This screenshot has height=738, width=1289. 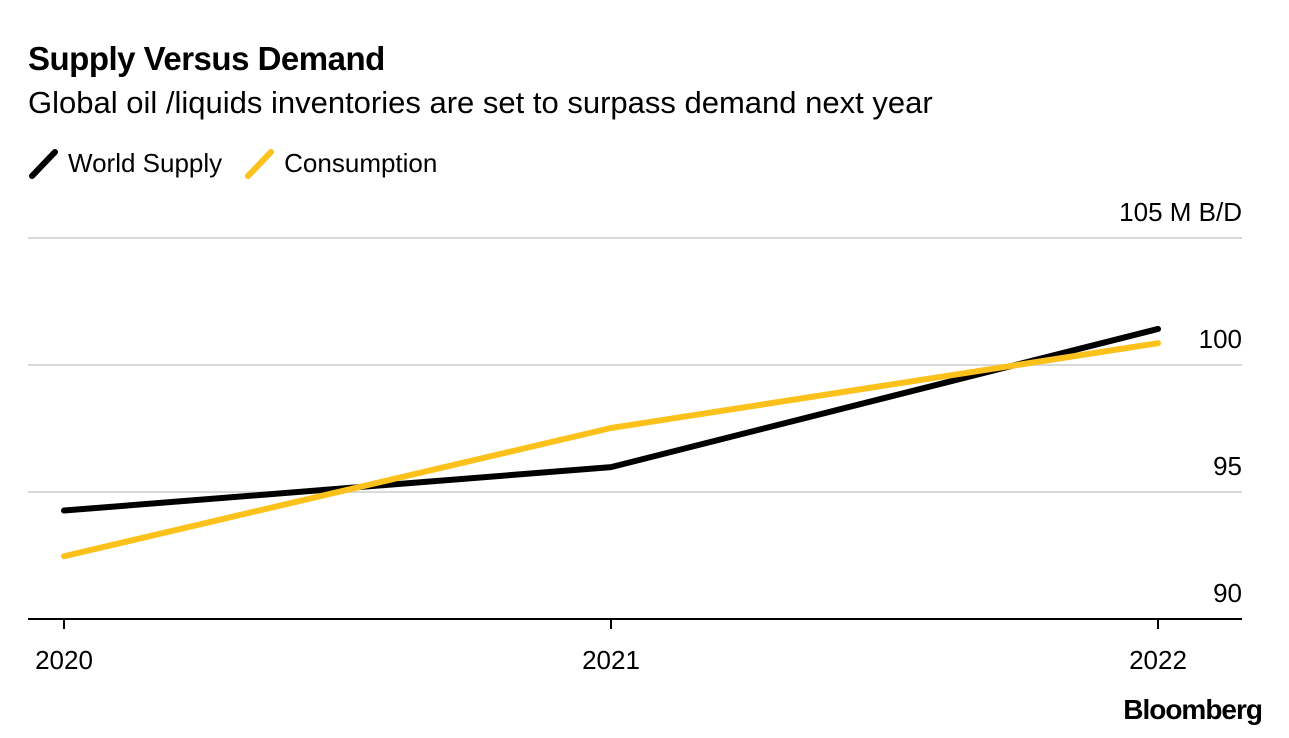 I want to click on legend: World Supply Consumption, so click(x=243, y=163).